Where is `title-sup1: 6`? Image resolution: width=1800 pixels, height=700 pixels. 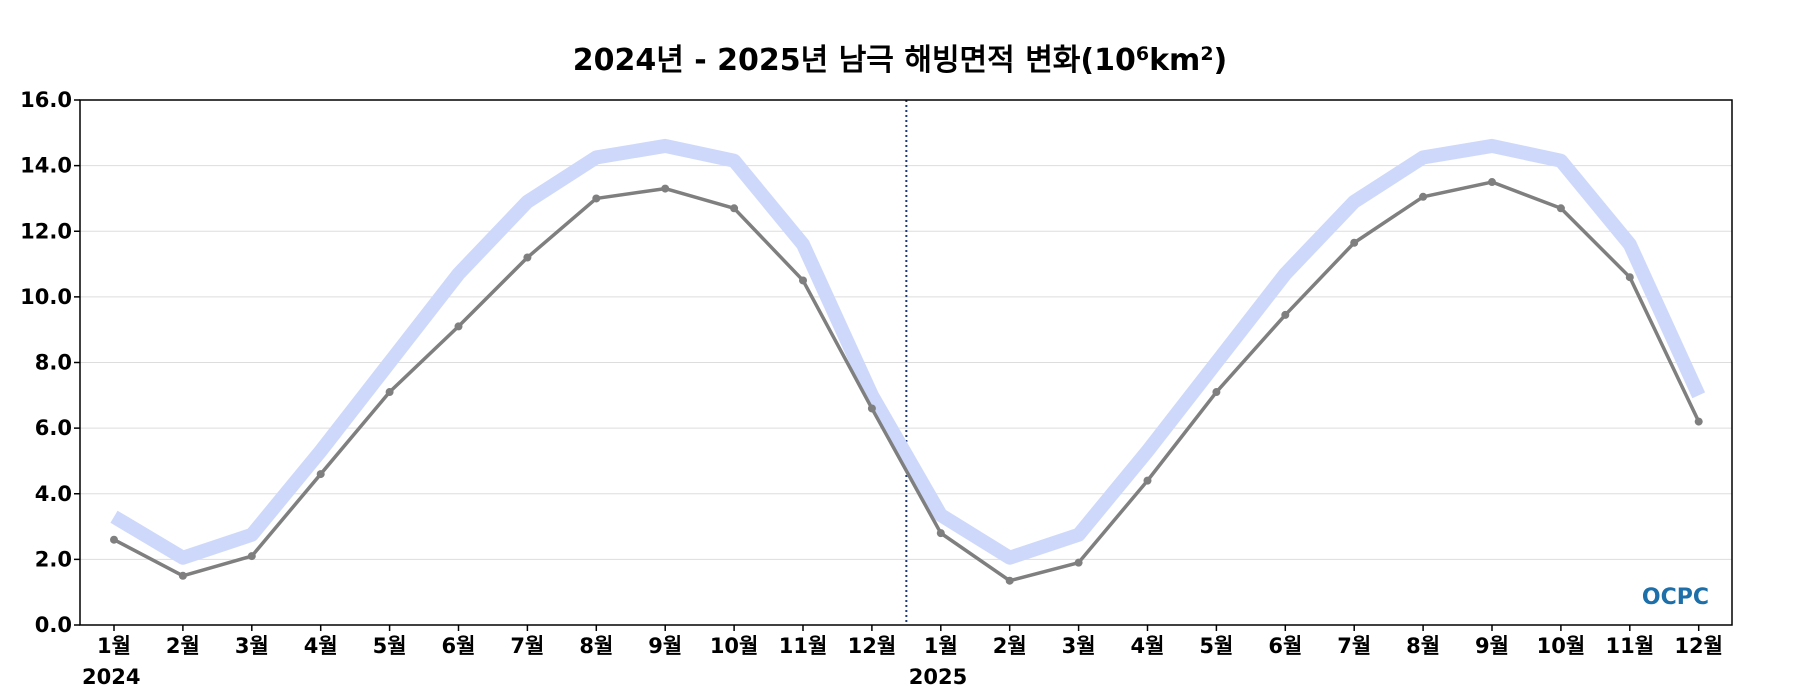
title-sup1: 6 is located at coordinates (1142, 54).